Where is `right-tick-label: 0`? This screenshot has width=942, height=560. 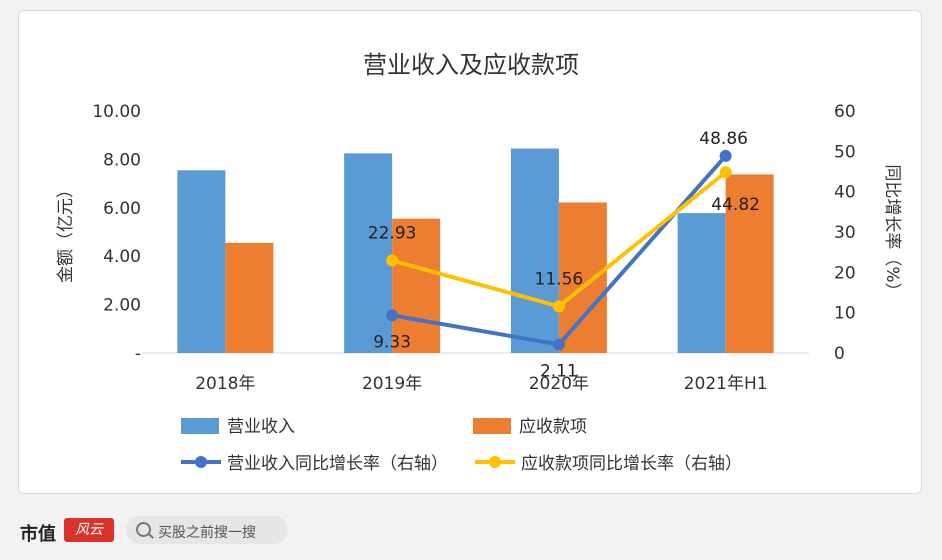
right-tick-label: 0 is located at coordinates (839, 354).